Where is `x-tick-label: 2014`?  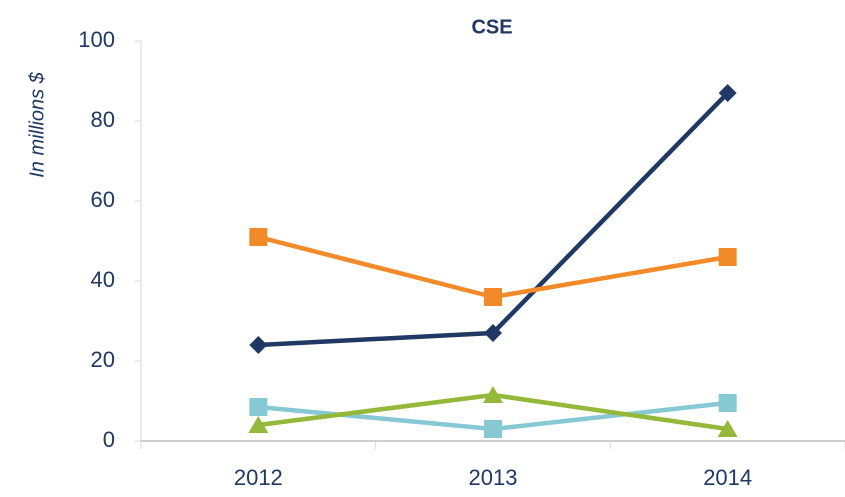
x-tick-label: 2014 is located at coordinates (727, 477).